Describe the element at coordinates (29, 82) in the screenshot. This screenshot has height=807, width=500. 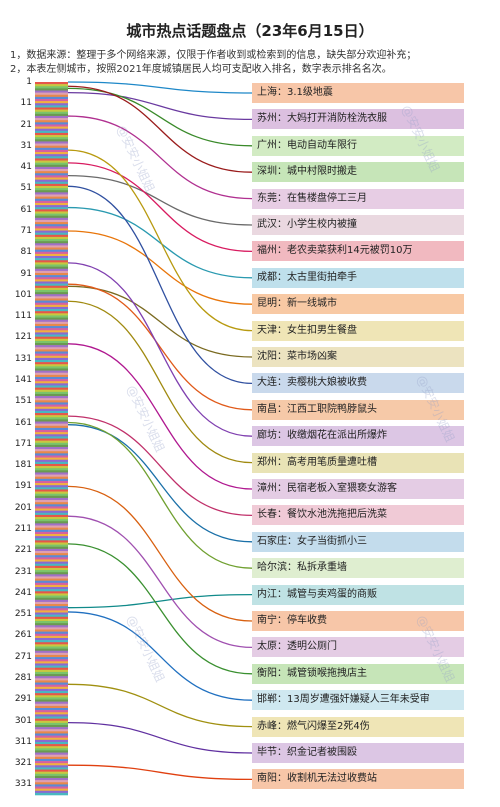
I see `rank-tick-label: 1` at that location.